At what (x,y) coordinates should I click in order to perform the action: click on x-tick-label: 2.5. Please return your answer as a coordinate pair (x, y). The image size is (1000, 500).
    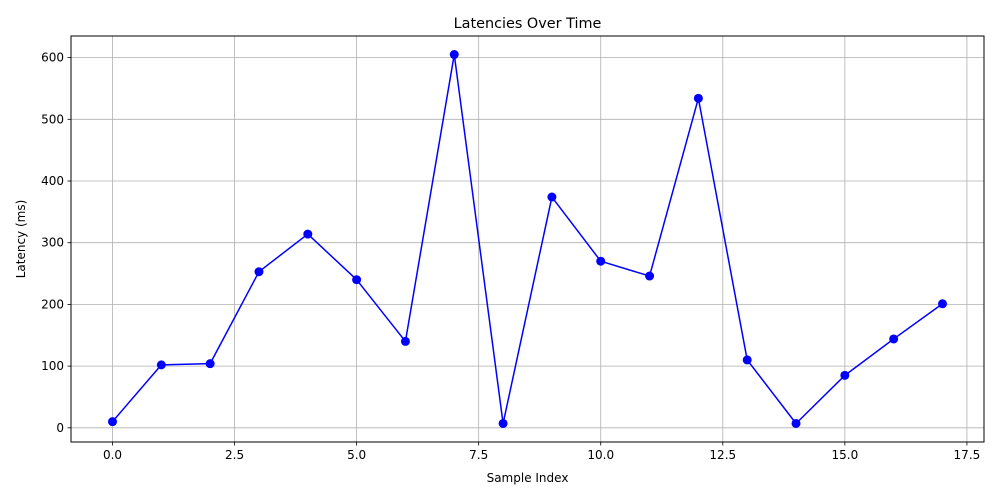
    Looking at the image, I should click on (234, 455).